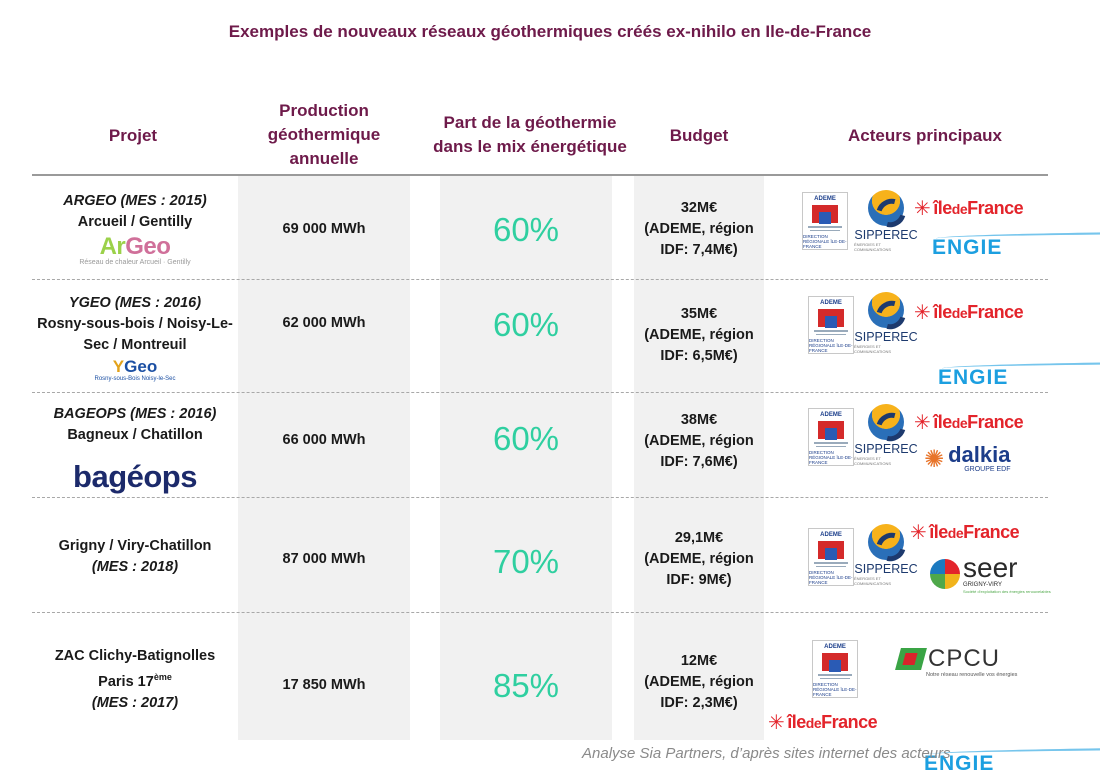 Image resolution: width=1100 pixels, height=784 pixels. Describe the element at coordinates (925, 135) in the screenshot. I see `header-acteurs: Acteurs principaux` at that location.